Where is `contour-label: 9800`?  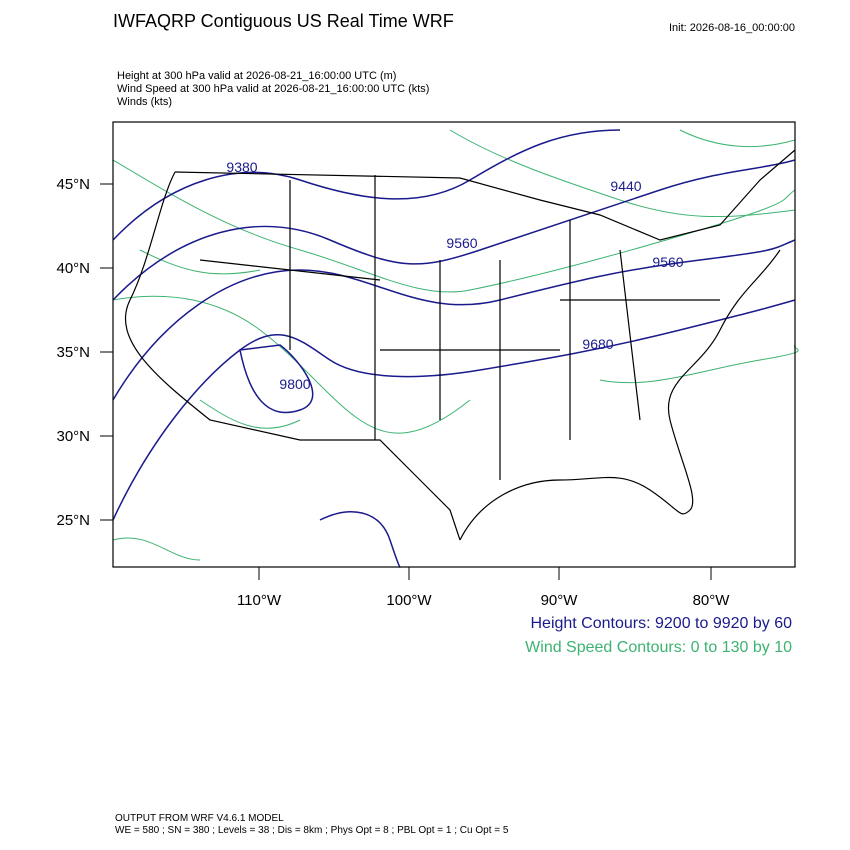 contour-label: 9800 is located at coordinates (294, 384).